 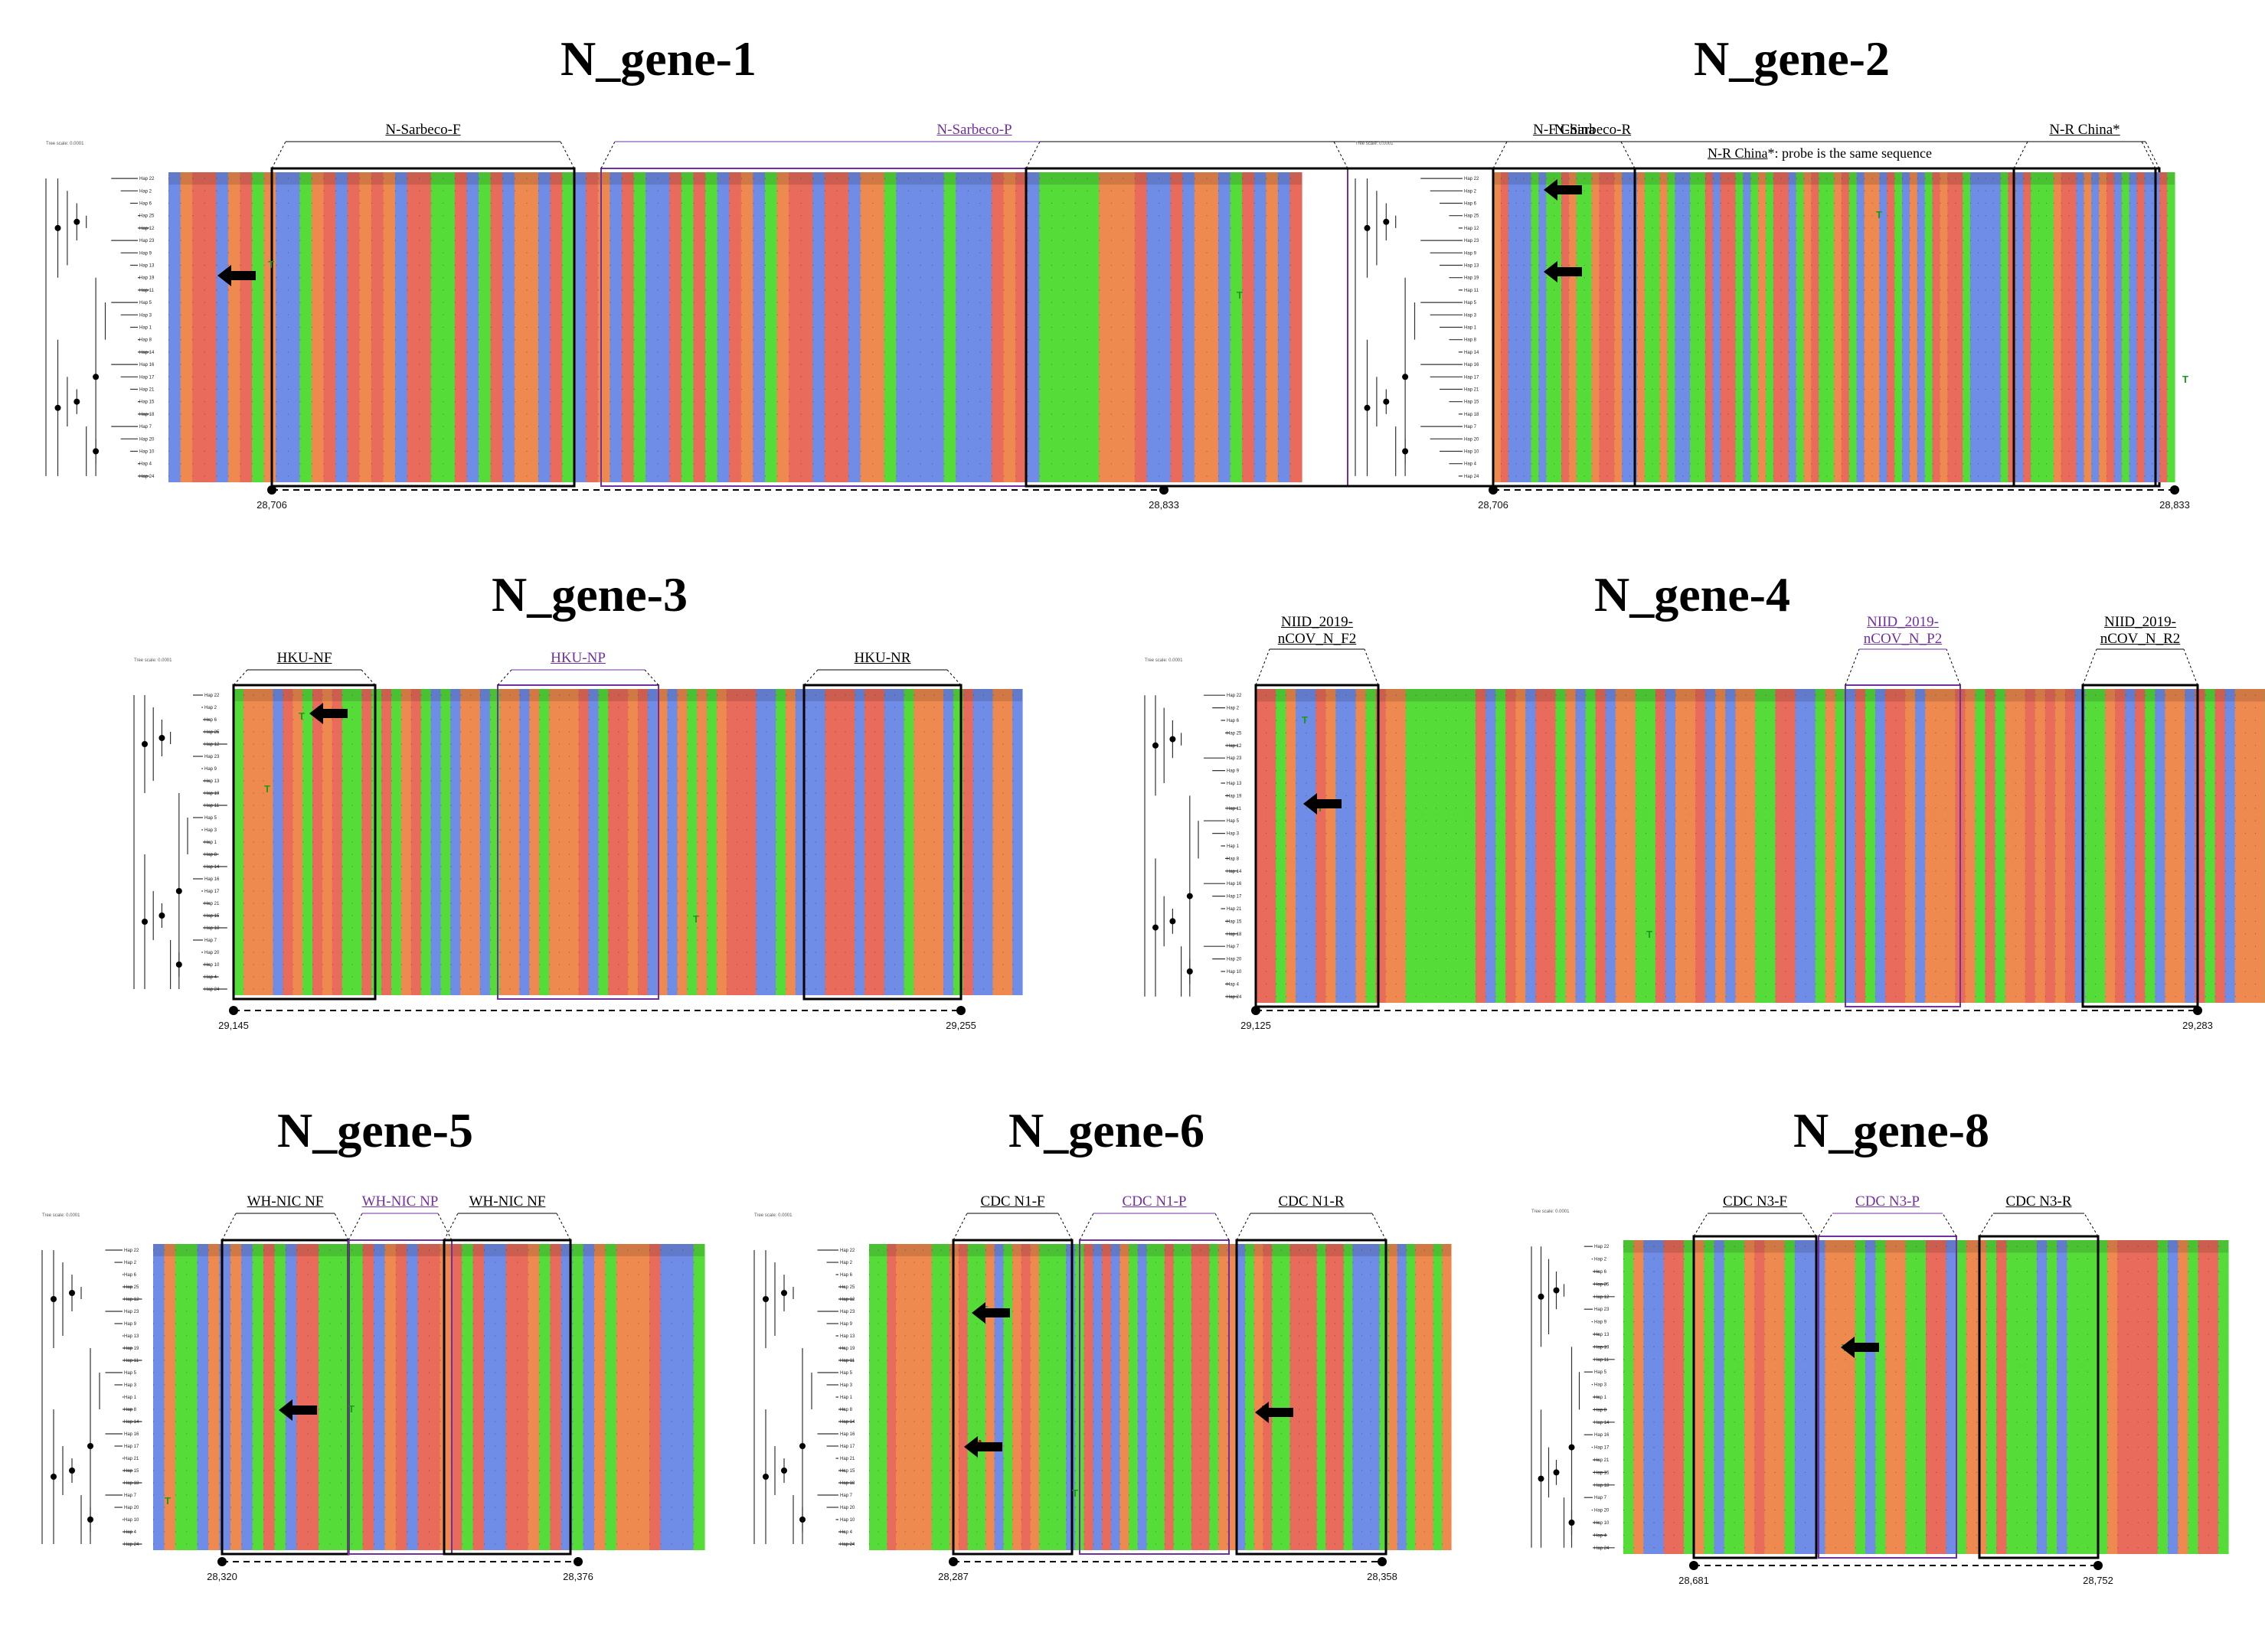 I want to click on haplotype-label: Hap 10, so click(x=1602, y=1523).